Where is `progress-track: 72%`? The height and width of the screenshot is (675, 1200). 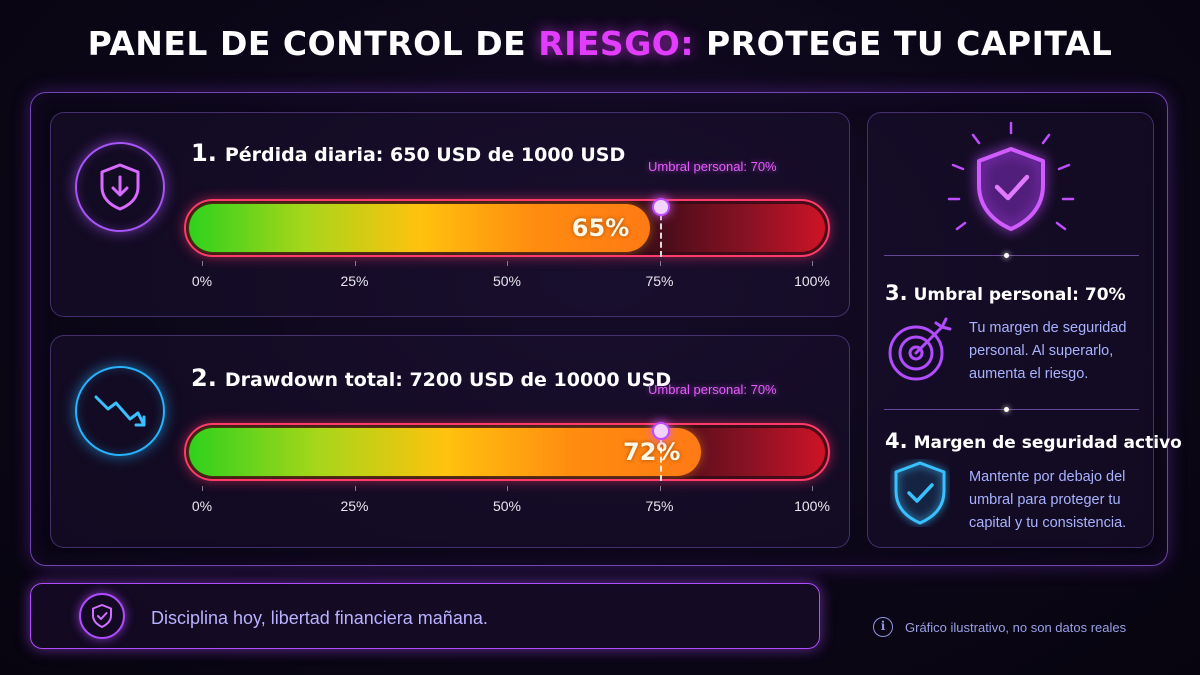 progress-track: 72% is located at coordinates (507, 452).